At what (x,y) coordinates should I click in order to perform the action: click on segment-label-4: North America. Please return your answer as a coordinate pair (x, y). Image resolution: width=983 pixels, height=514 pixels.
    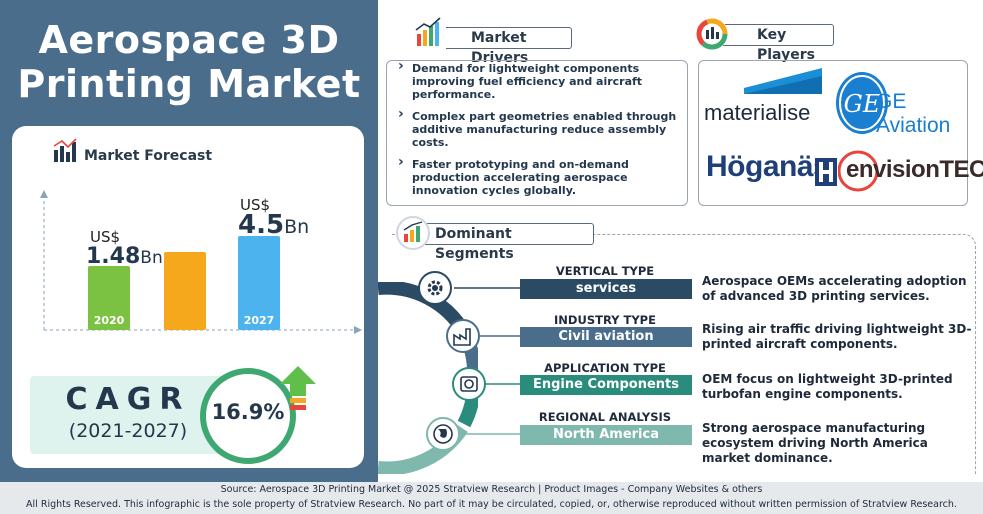
    Looking at the image, I should click on (606, 435).